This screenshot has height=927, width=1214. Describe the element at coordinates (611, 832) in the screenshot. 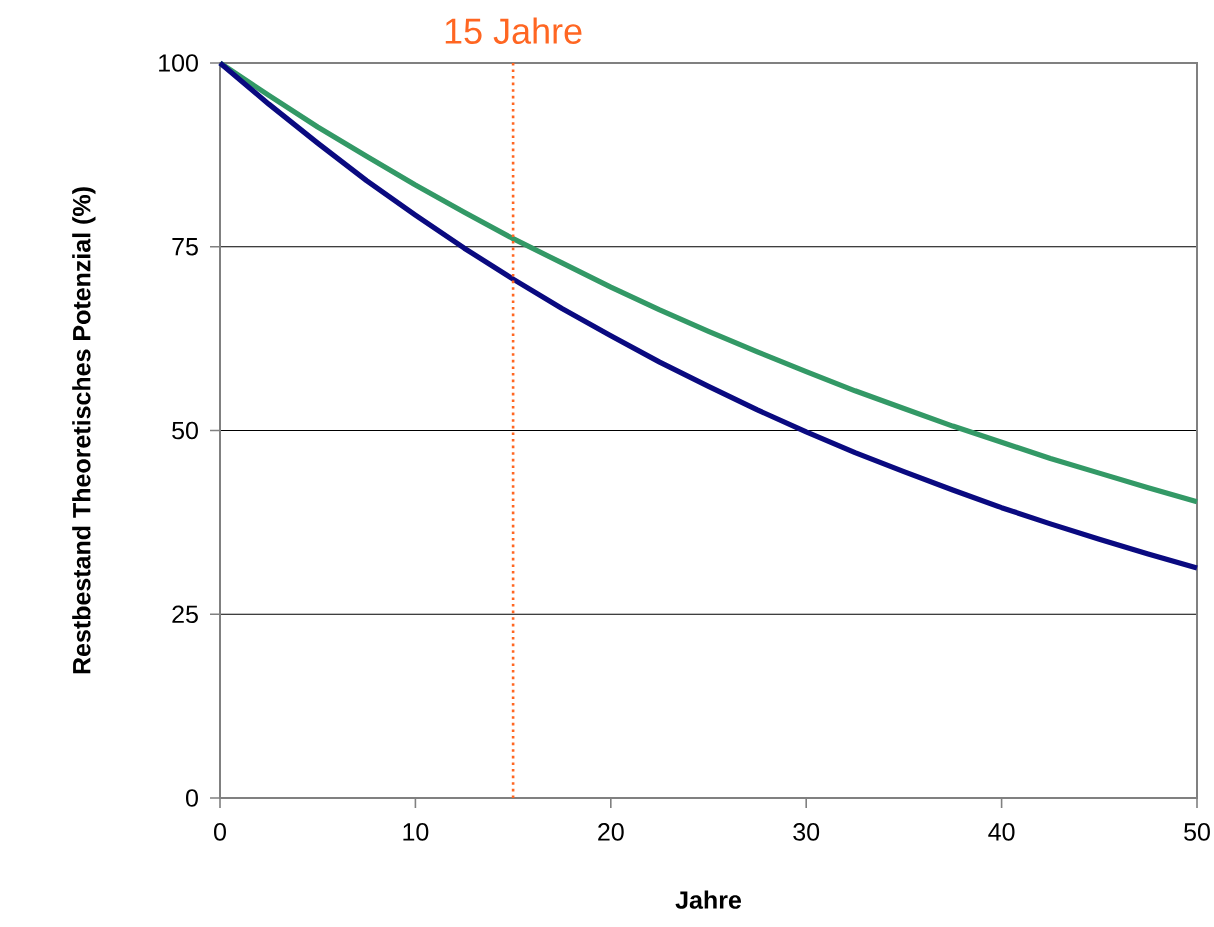

I see `x-tick-label: 20` at that location.